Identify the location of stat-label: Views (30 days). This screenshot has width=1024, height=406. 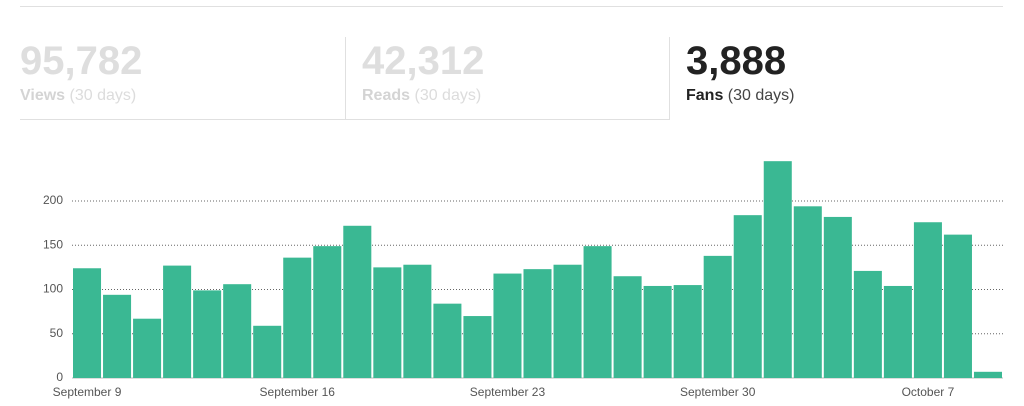
(78, 96).